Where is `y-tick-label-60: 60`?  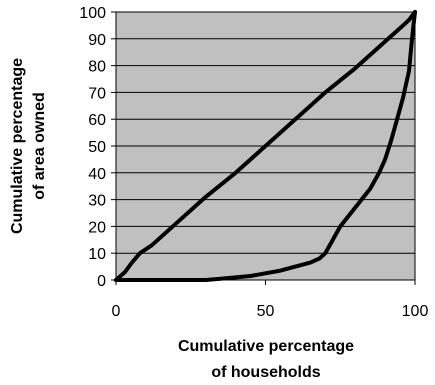 y-tick-label-60: 60 is located at coordinates (97, 120).